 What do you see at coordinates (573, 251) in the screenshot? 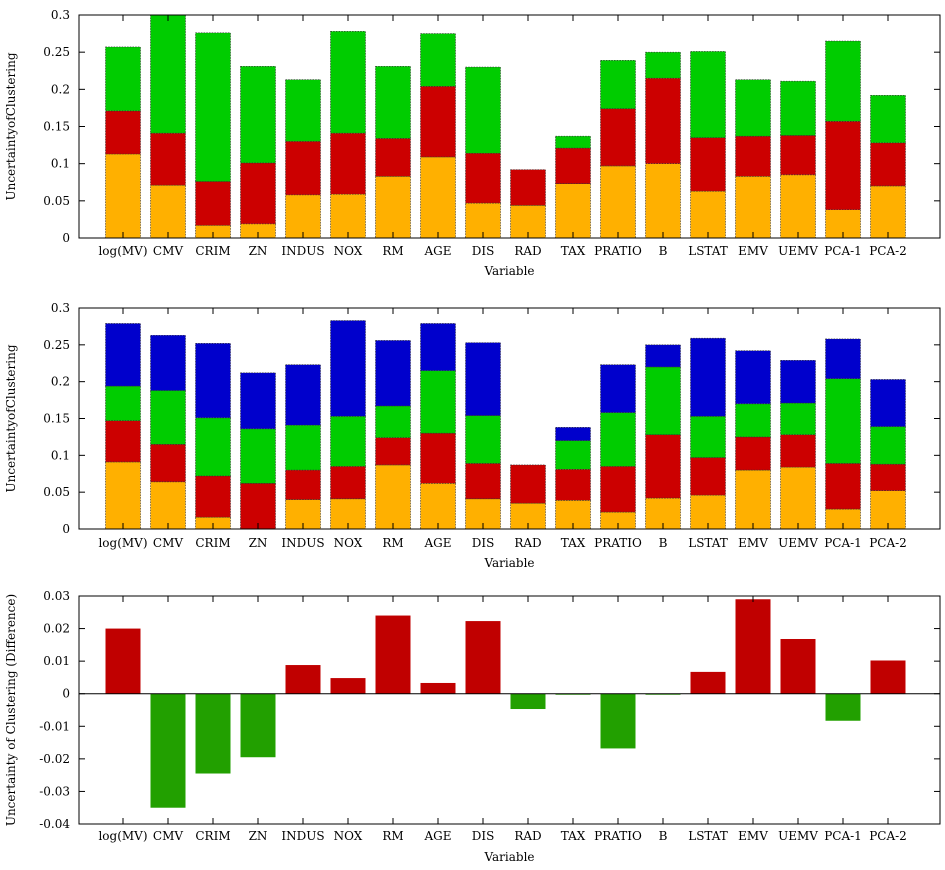
I see `x-tick-label: TAX` at bounding box center [573, 251].